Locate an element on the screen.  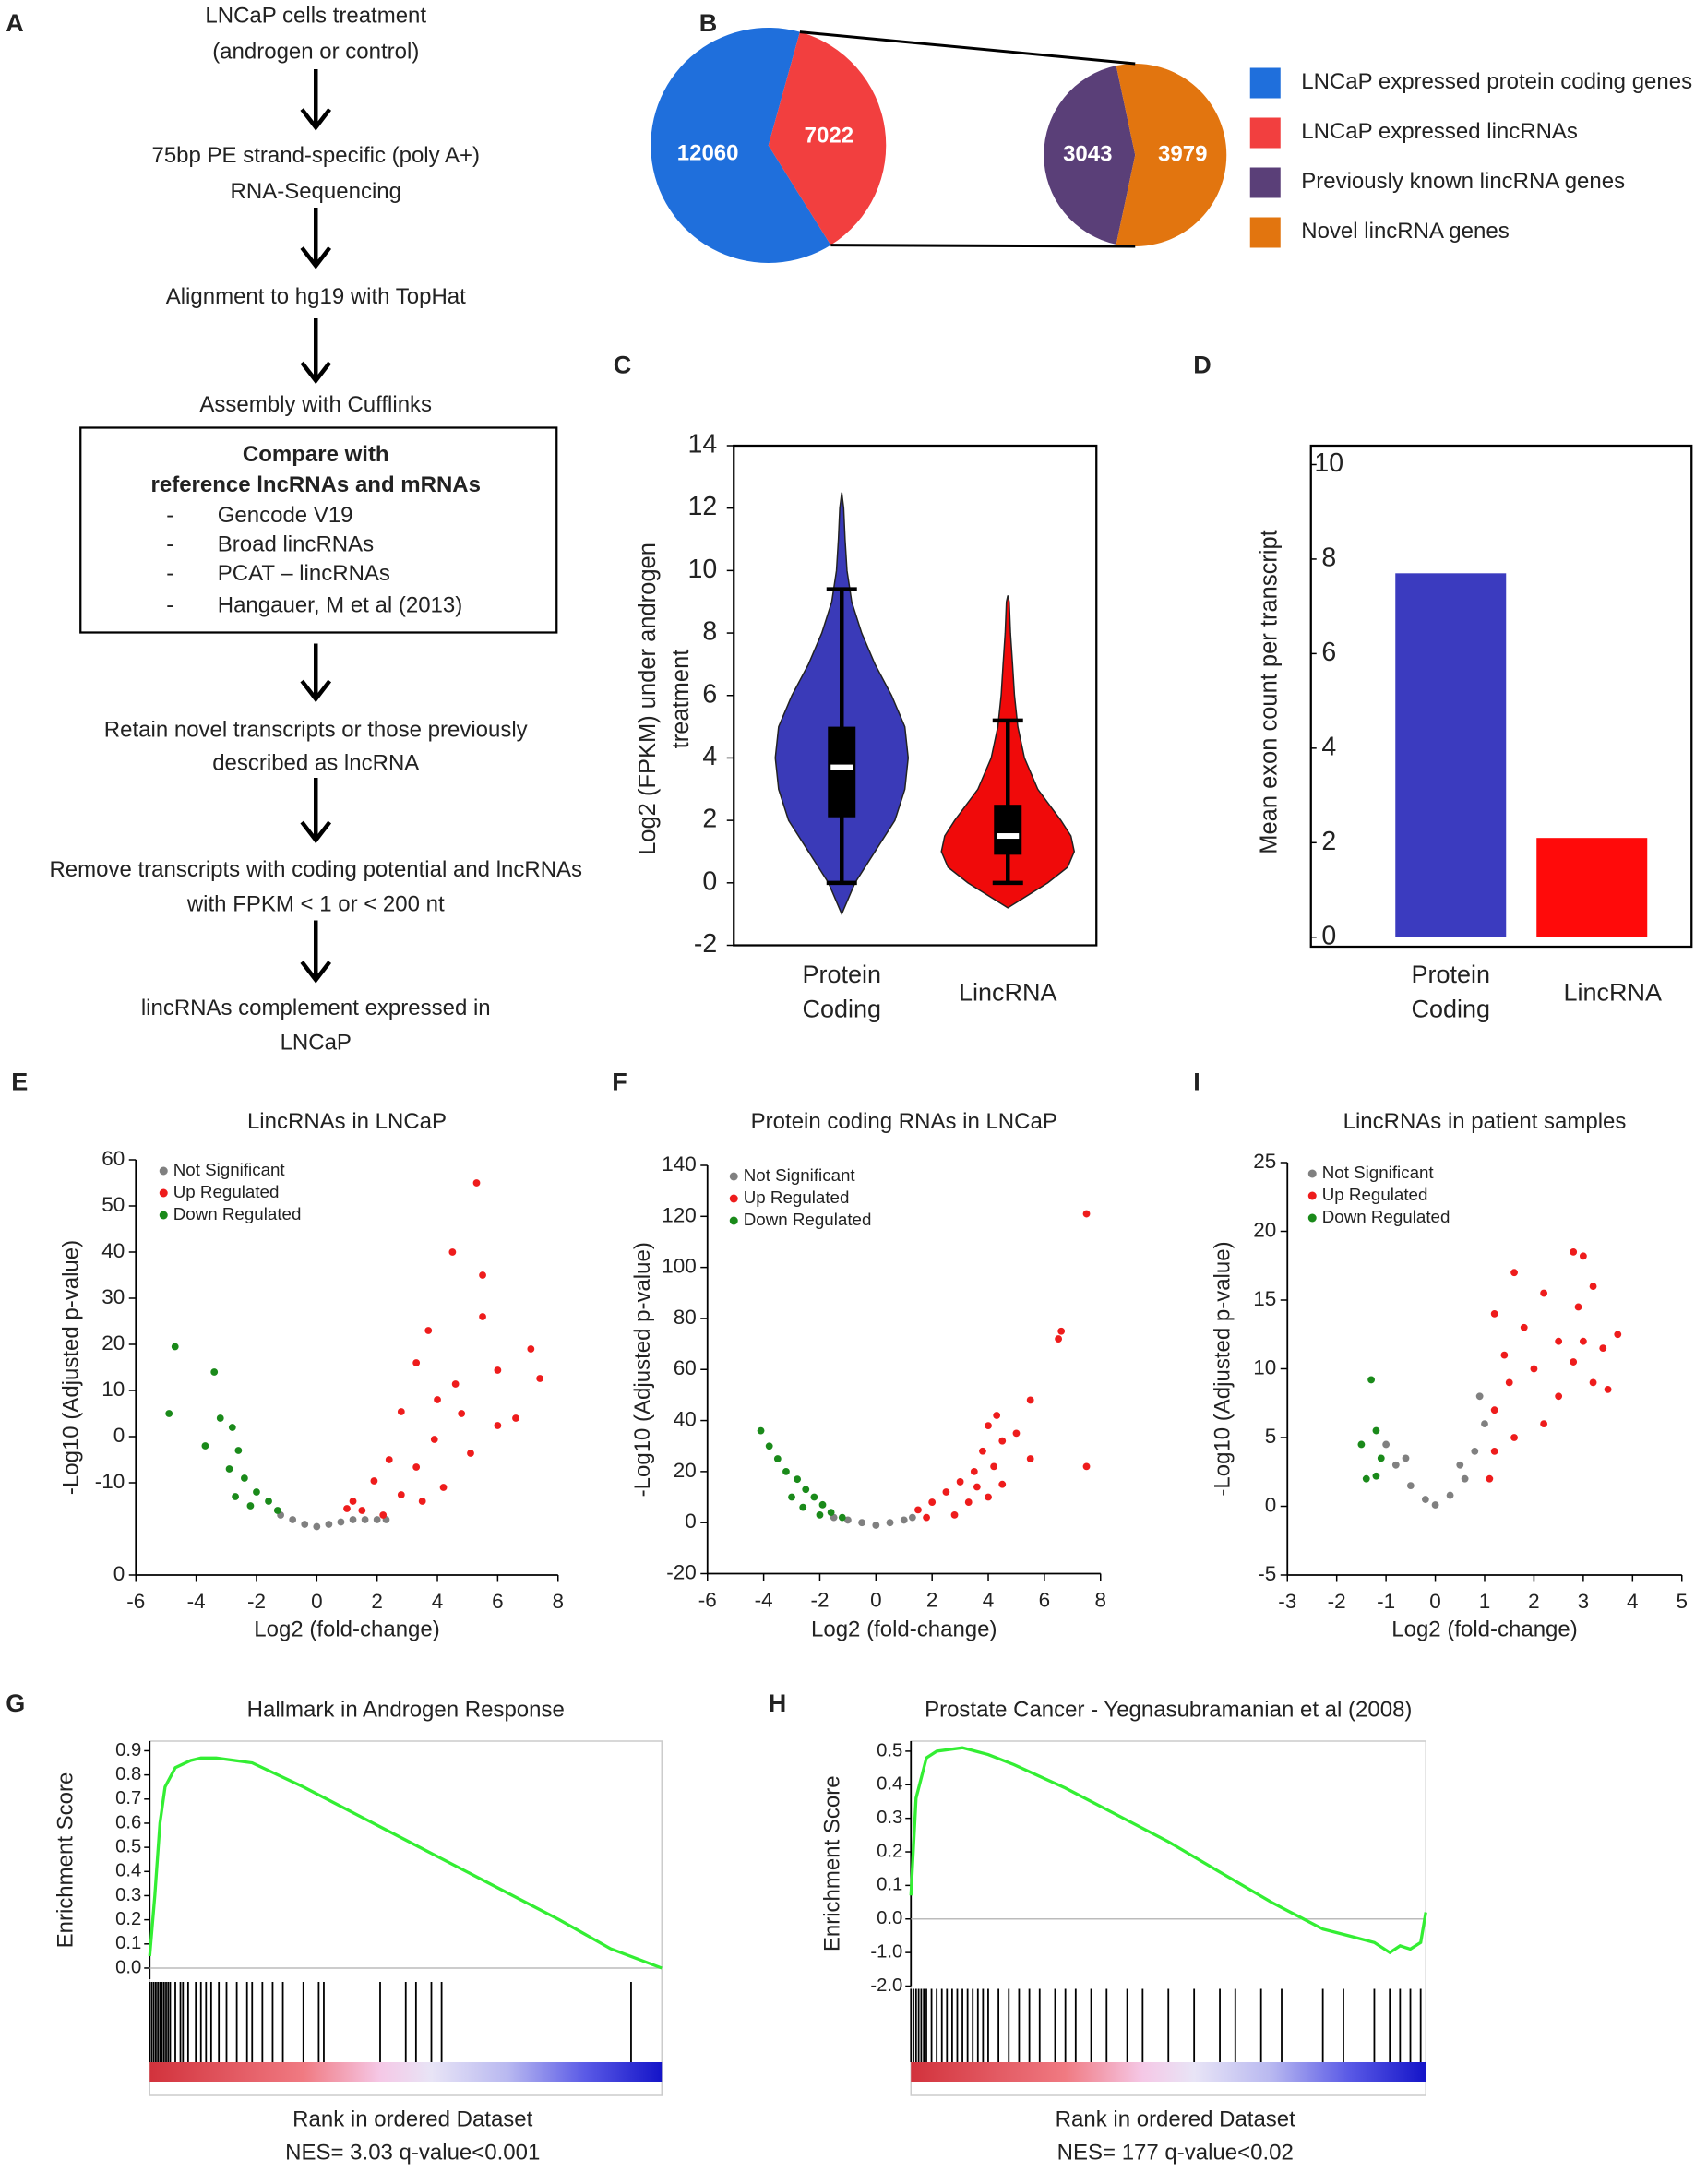
x-axis-label: Log2 (fold-change) is located at coordinates (904, 1629).